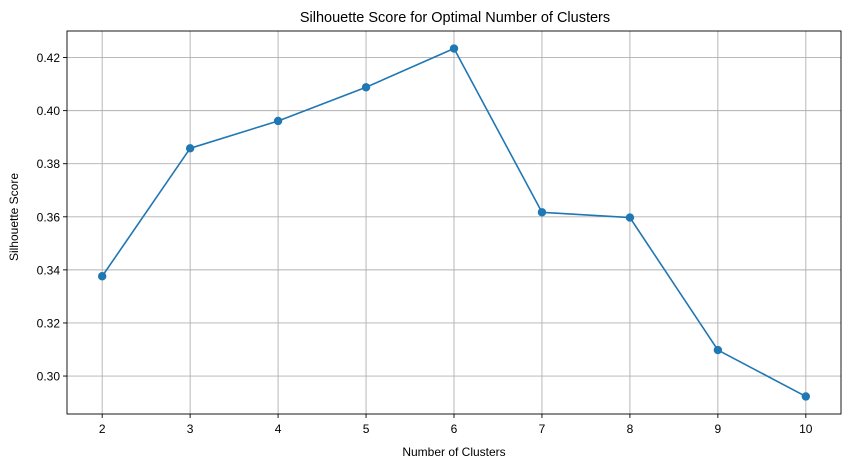 This screenshot has width=851, height=468. What do you see at coordinates (49, 217) in the screenshot?
I see `y-tick-label: 0.36` at bounding box center [49, 217].